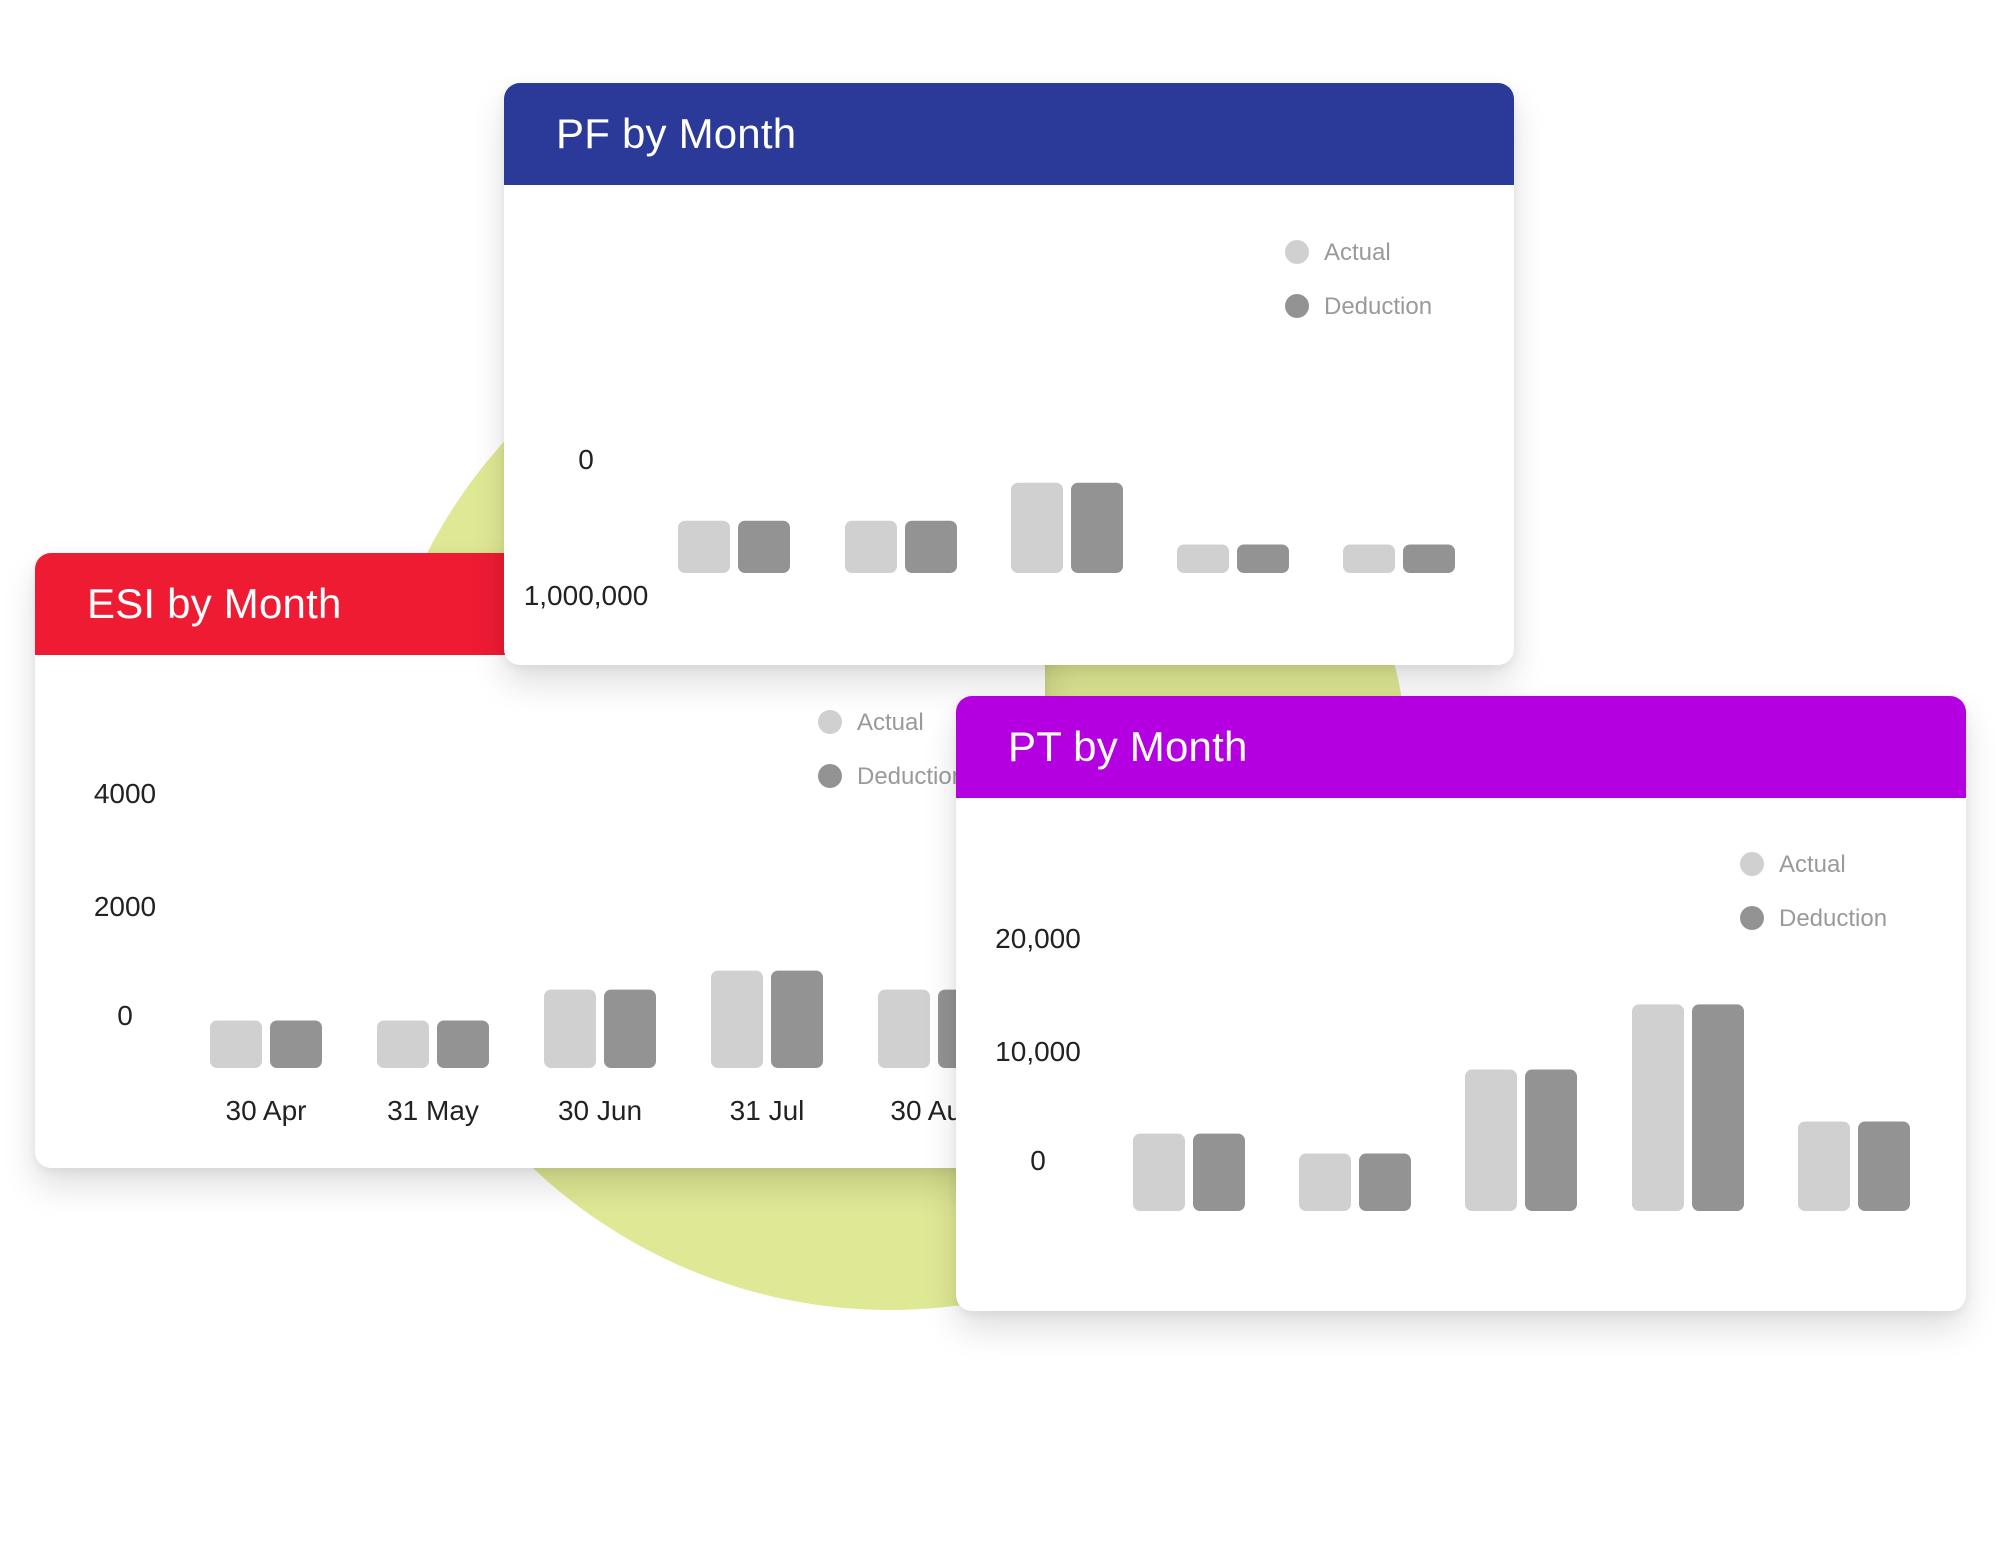 The width and height of the screenshot is (2000, 1542). Describe the element at coordinates (1833, 918) in the screenshot. I see `pt-legend-label-deduction: Deduction` at that location.